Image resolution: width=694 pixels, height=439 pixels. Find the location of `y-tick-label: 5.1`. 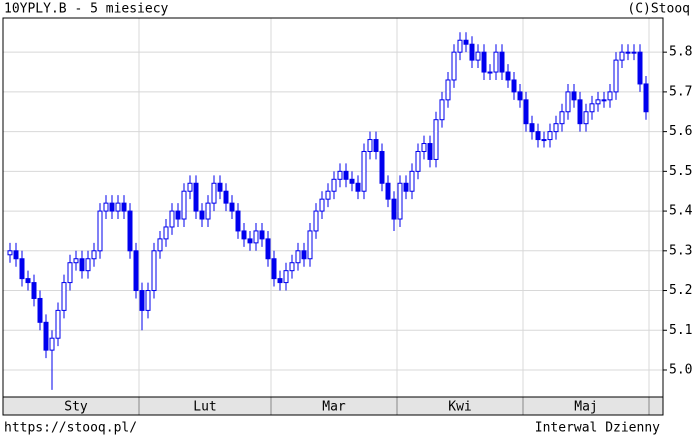

y-tick-label: 5.1 is located at coordinates (680, 330).